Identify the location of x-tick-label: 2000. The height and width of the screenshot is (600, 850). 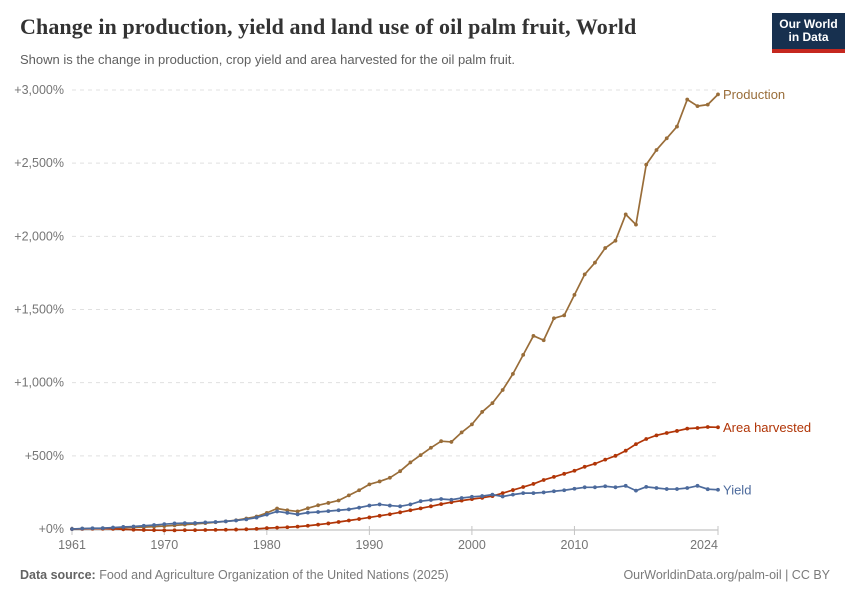
(472, 545).